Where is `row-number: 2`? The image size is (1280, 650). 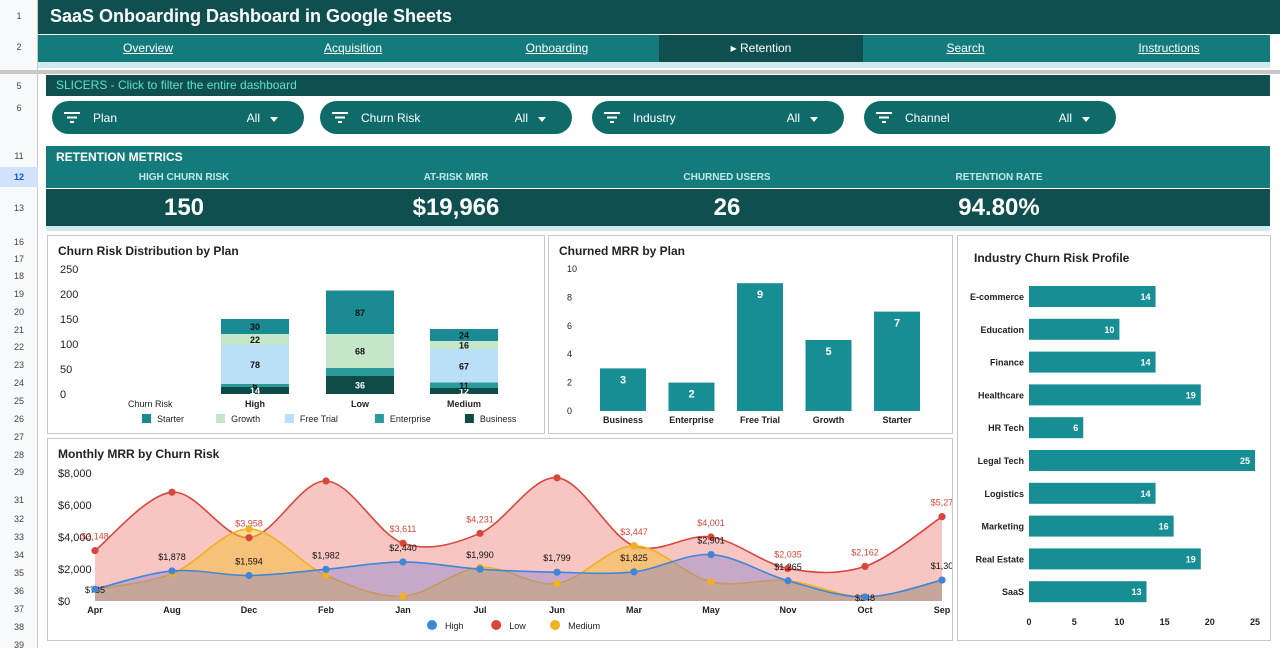
row-number: 2 is located at coordinates (19, 47).